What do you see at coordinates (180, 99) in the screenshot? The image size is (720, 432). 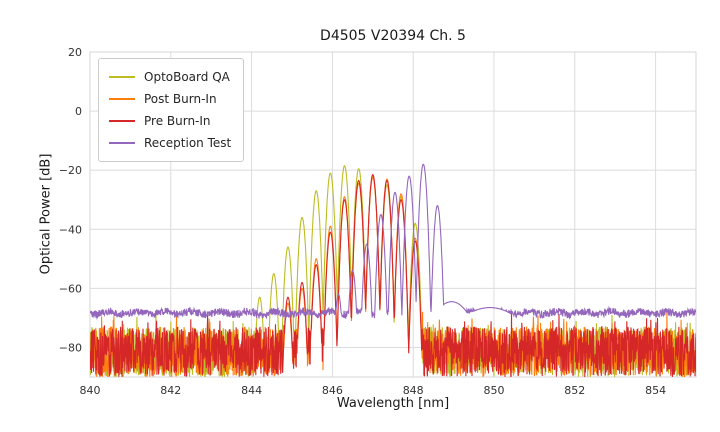 I see `legend-label: Post Burn-In` at bounding box center [180, 99].